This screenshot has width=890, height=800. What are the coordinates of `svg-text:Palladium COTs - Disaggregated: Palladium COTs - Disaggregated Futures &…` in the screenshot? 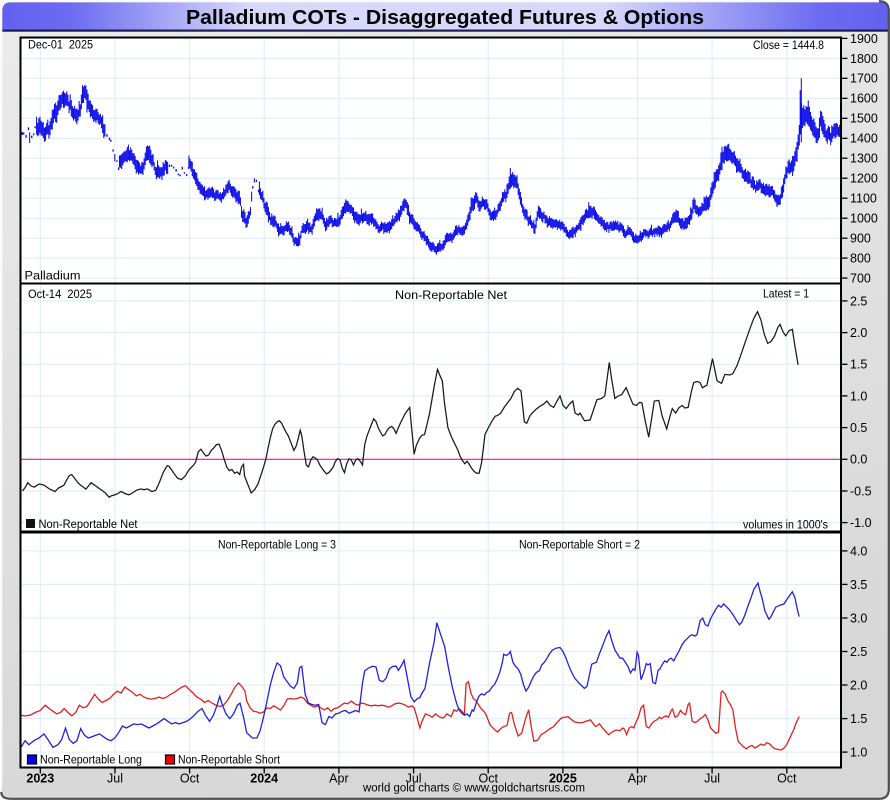 It's located at (445, 18).